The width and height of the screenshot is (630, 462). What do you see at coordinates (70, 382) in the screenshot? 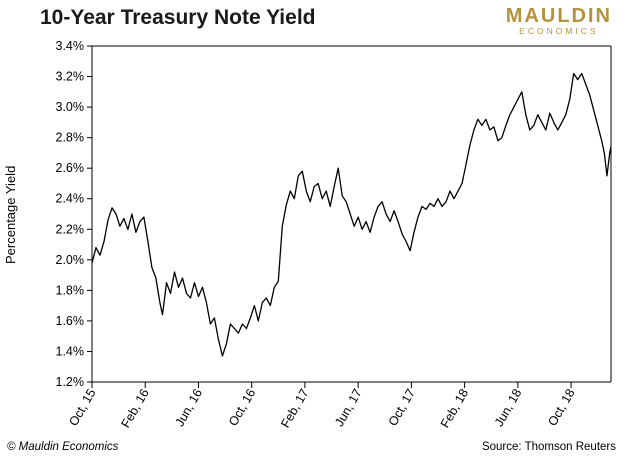
I see `y-tick-label: 1.2%` at bounding box center [70, 382].